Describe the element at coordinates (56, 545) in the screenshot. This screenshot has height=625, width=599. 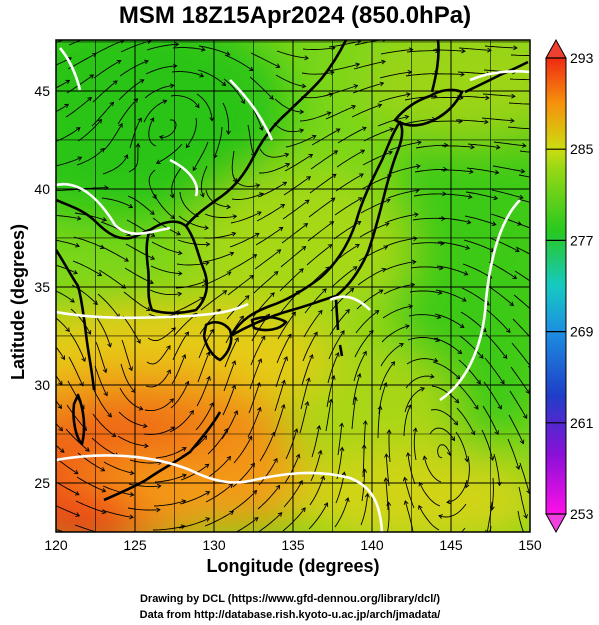
I see `x-tick-label: 120` at that location.